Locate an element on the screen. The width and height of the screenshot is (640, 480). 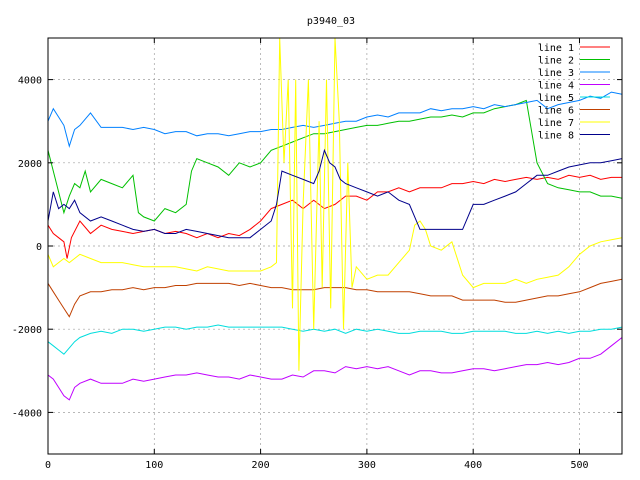
y-tick-label: 0 is located at coordinates (39, 247).